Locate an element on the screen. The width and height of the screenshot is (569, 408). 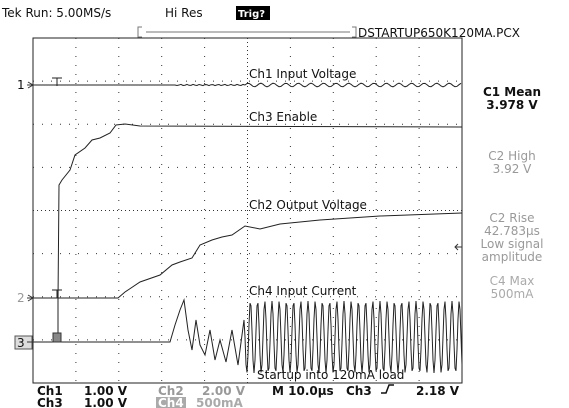
measurement: amplitude is located at coordinates (512, 257).